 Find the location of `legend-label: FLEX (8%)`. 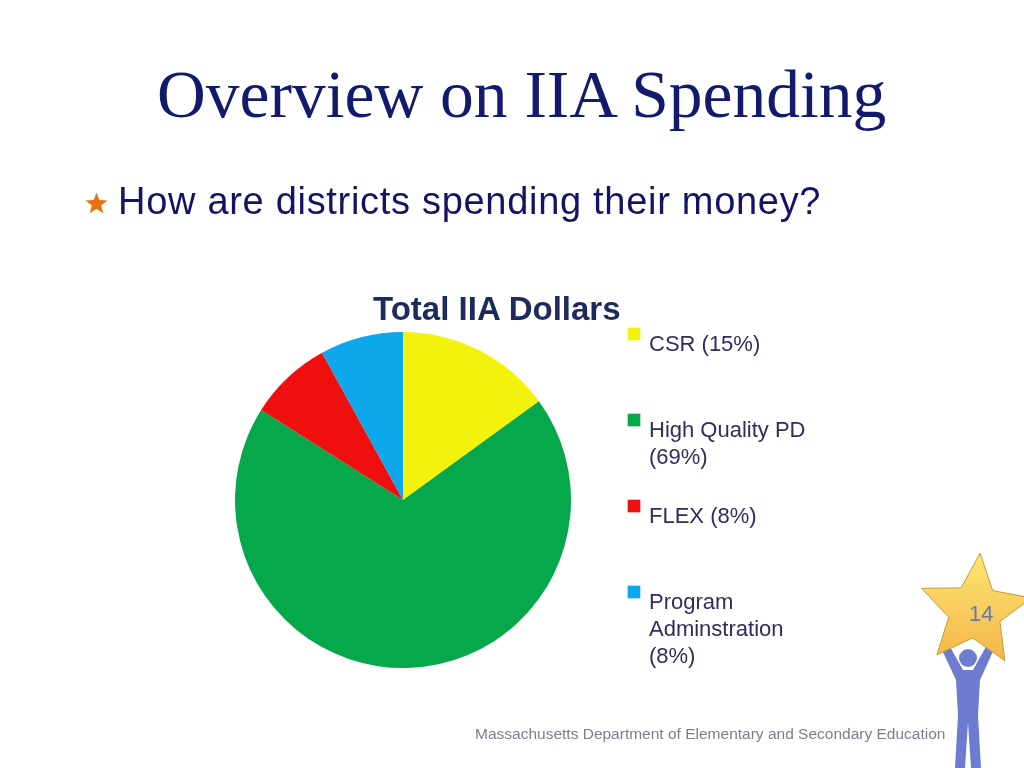

legend-label: FLEX (8%) is located at coordinates (703, 515).